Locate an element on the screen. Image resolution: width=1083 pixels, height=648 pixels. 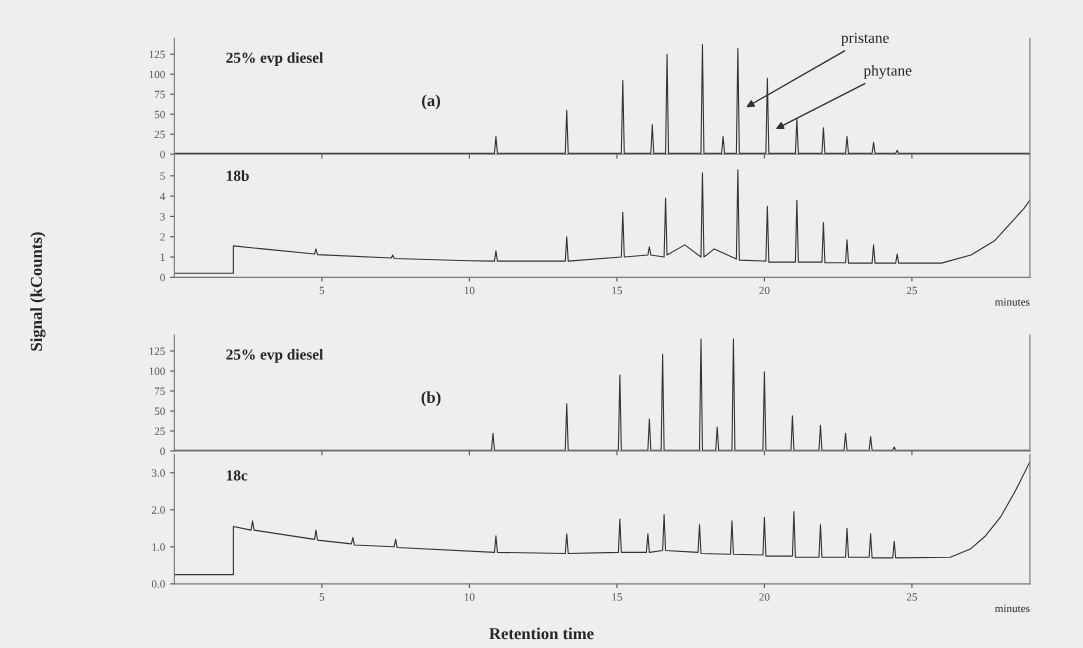
text: Retention time is located at coordinates (541, 633).